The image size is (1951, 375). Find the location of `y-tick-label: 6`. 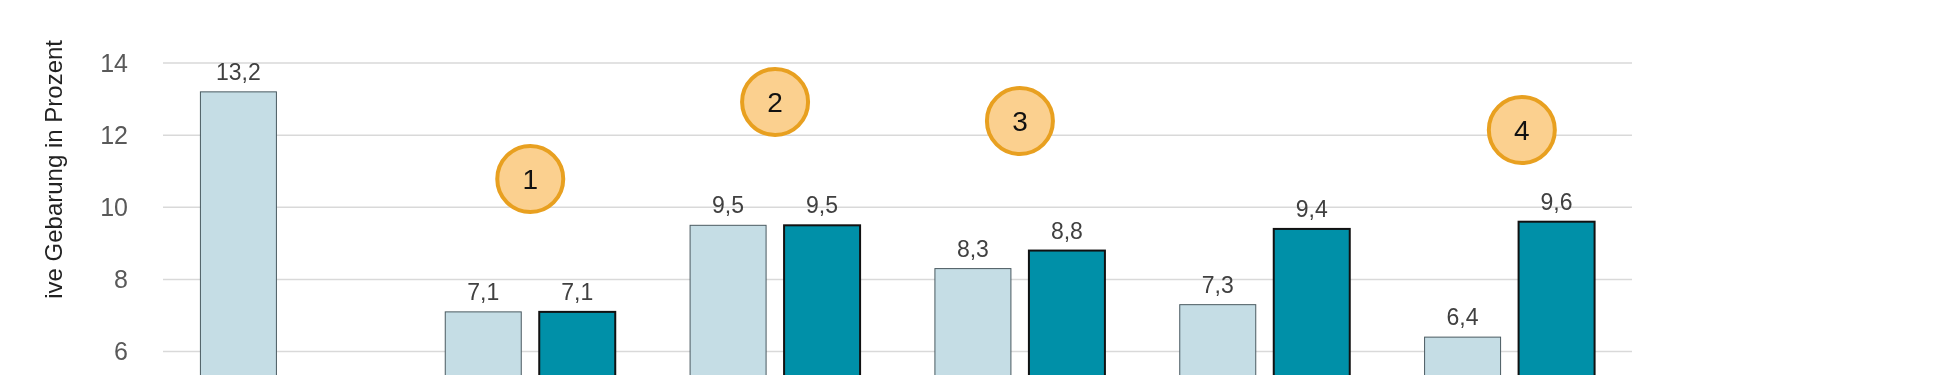

y-tick-label: 6 is located at coordinates (121, 351).